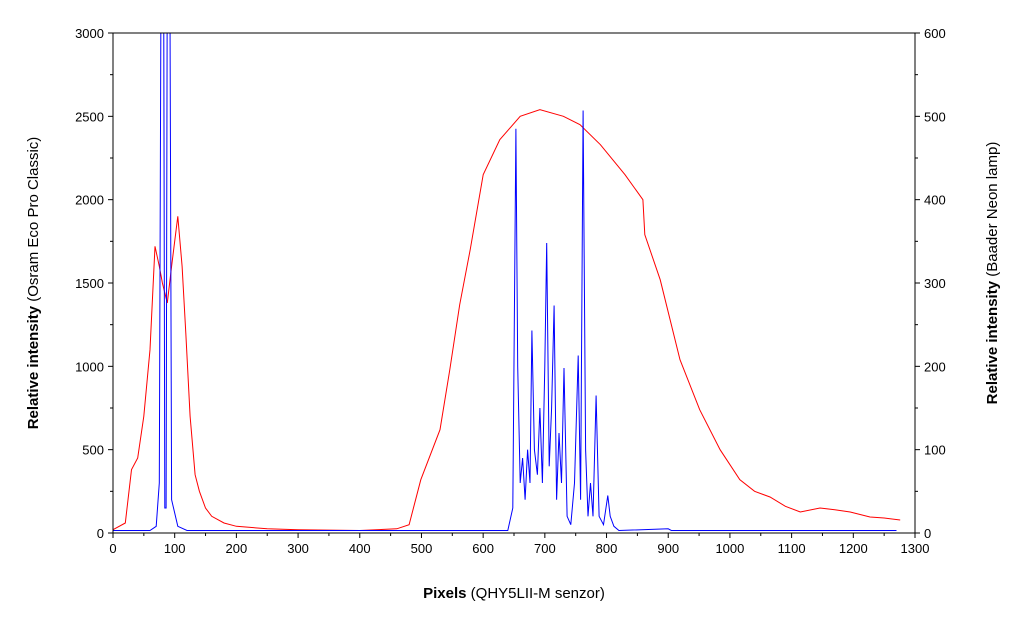  I want to click on x-tick-label: 700, so click(545, 548).